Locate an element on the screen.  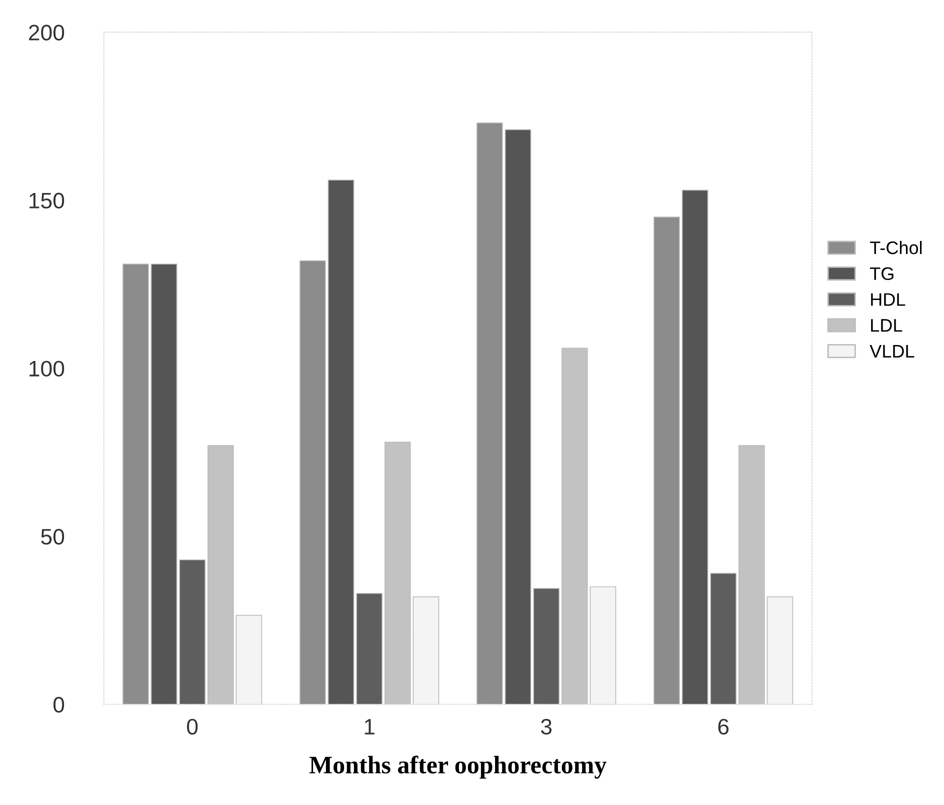
legend-label: HDL is located at coordinates (888, 299).